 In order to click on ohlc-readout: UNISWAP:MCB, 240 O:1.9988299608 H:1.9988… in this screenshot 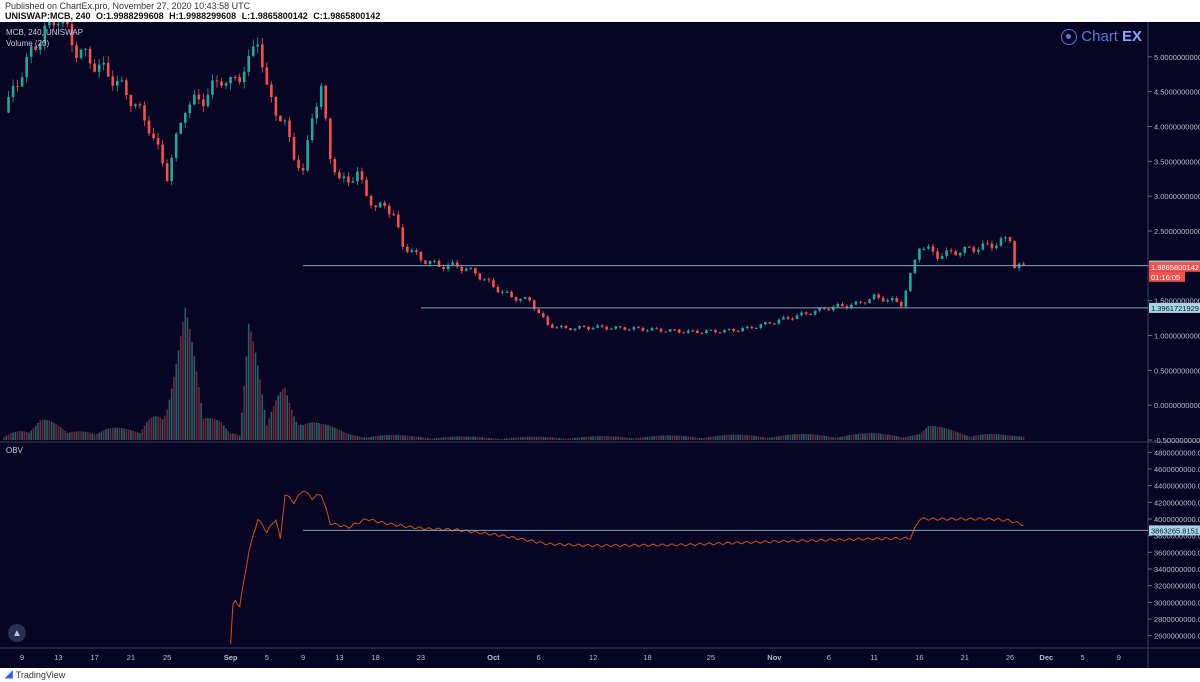, I will do `click(194, 16)`.